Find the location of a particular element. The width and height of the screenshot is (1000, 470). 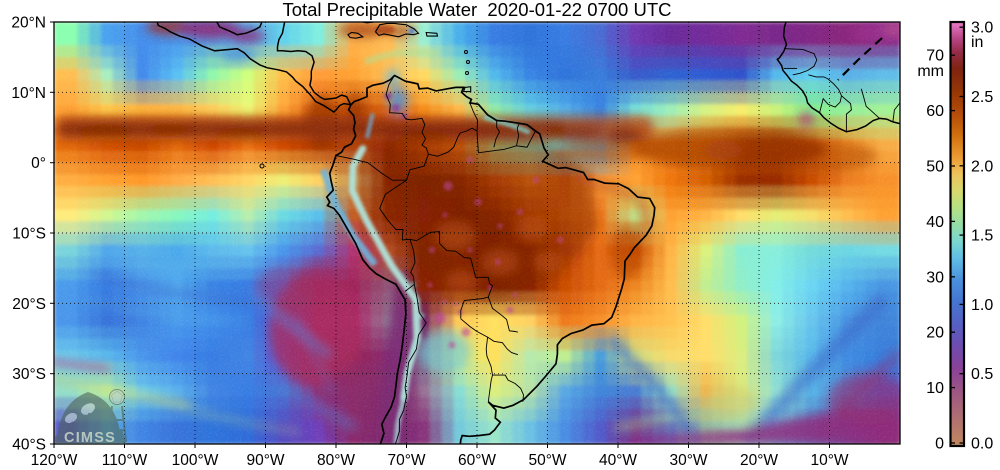

svg-text: 30°W is located at coordinates (688, 460).